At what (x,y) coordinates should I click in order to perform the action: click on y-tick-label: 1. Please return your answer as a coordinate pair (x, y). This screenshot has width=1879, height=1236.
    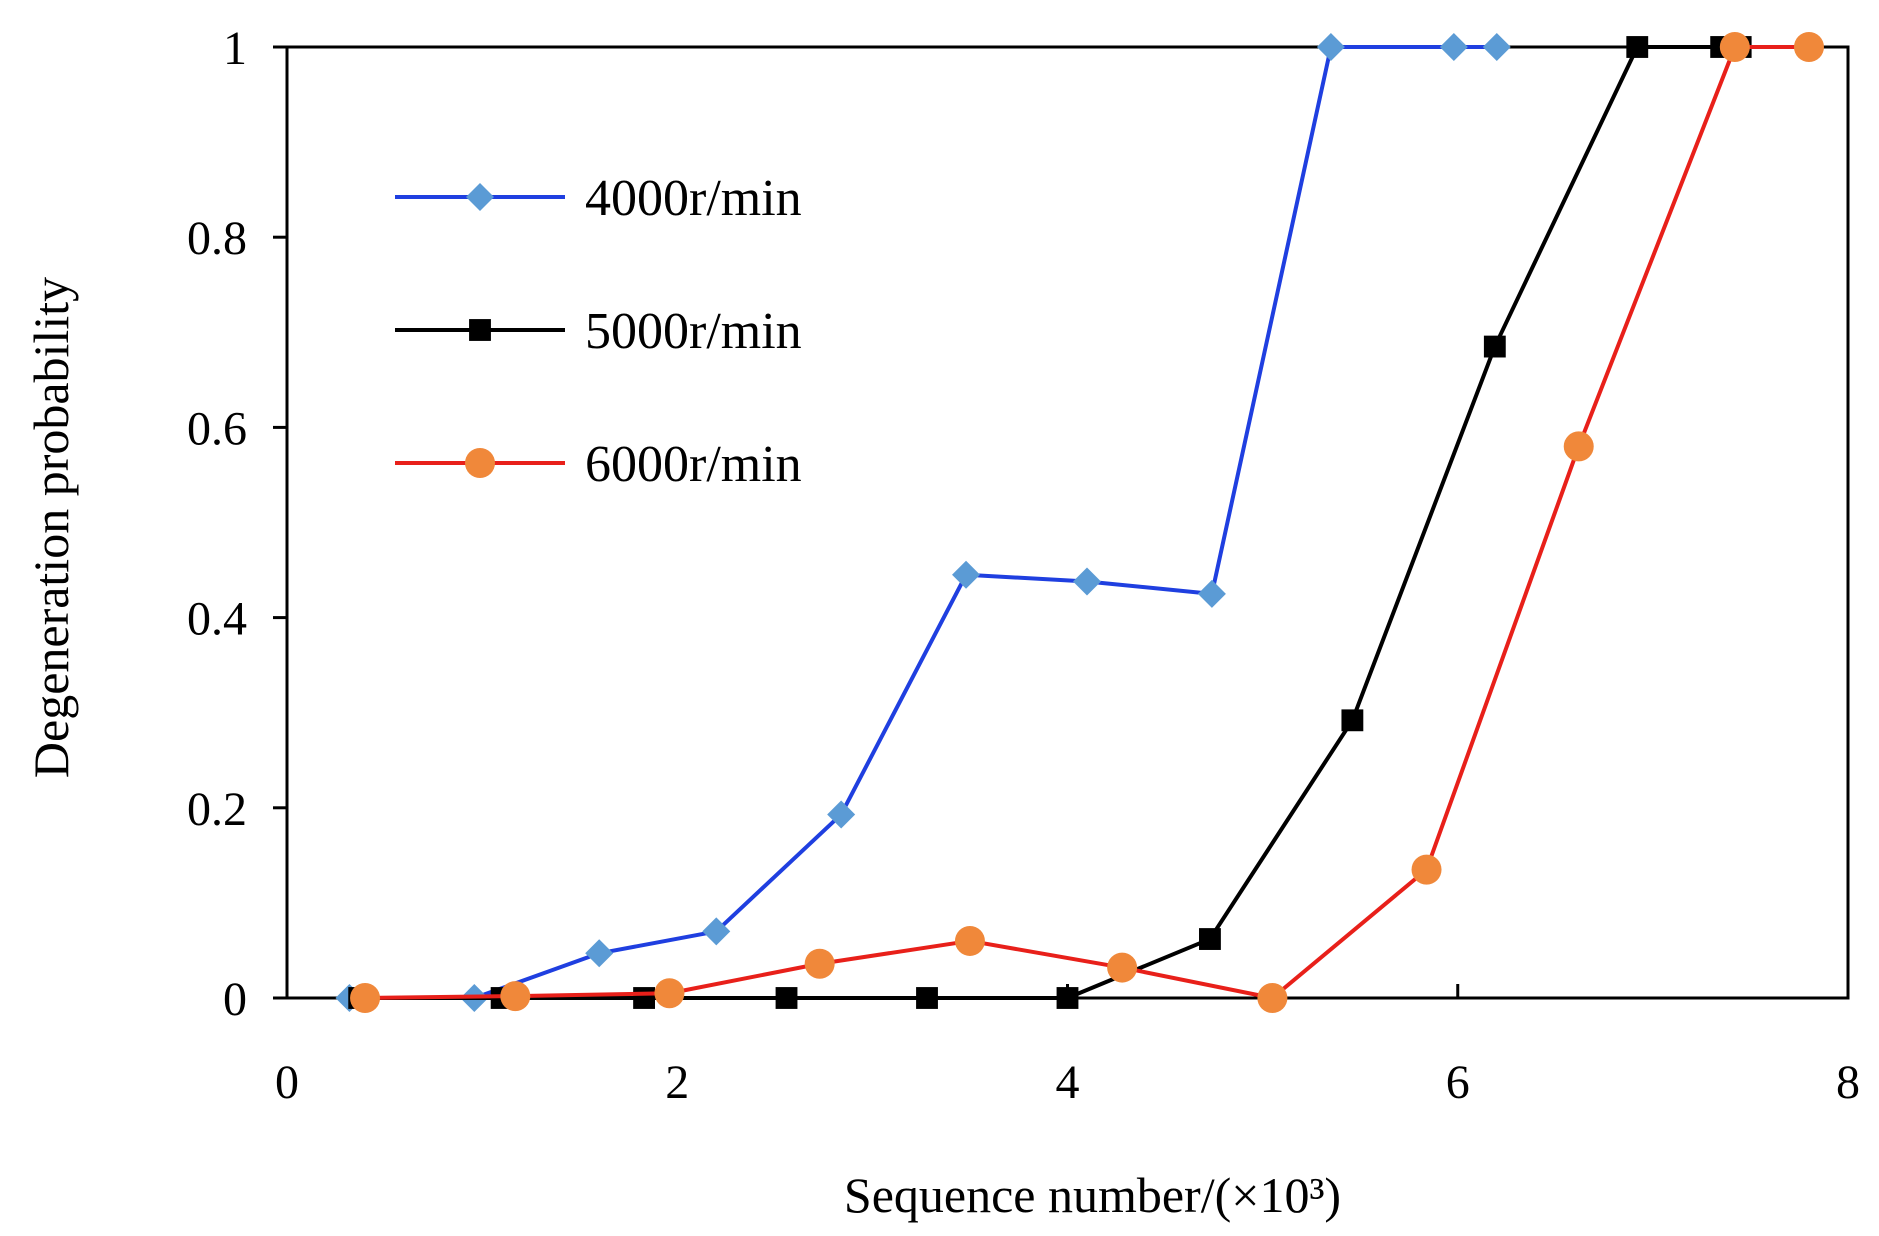
    Looking at the image, I should click on (235, 48).